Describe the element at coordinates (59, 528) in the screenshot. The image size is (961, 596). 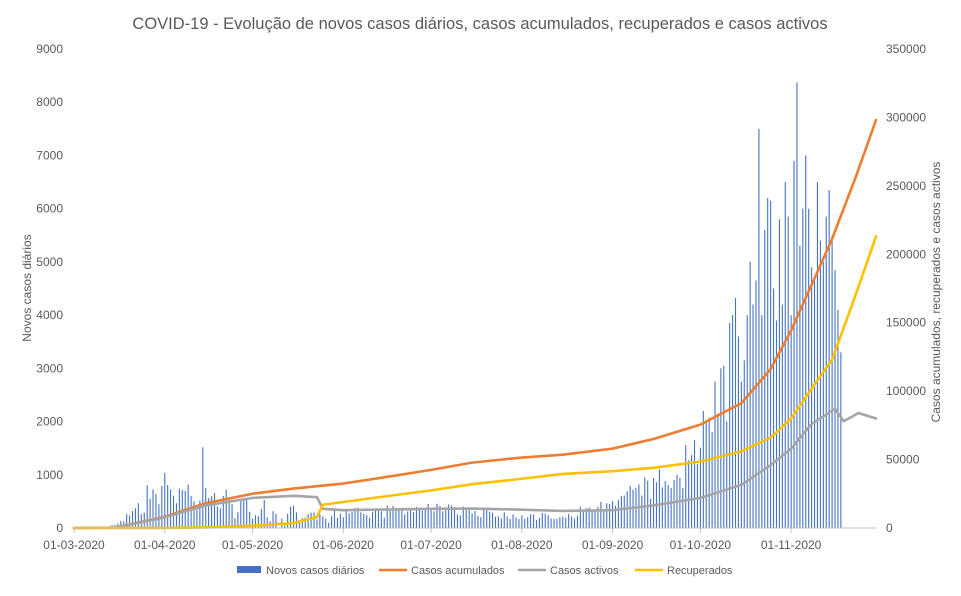
I see `y-left-tick-label: 0` at that location.